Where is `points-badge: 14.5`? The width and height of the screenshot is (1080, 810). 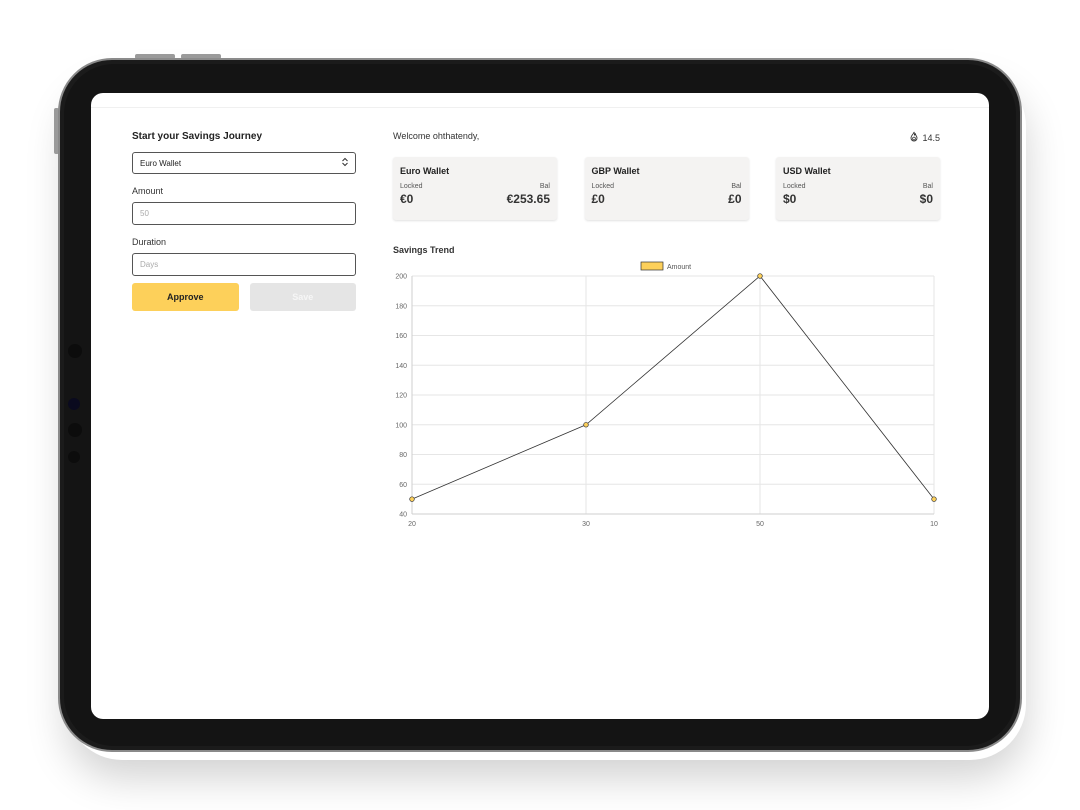 points-badge: 14.5 is located at coordinates (924, 138).